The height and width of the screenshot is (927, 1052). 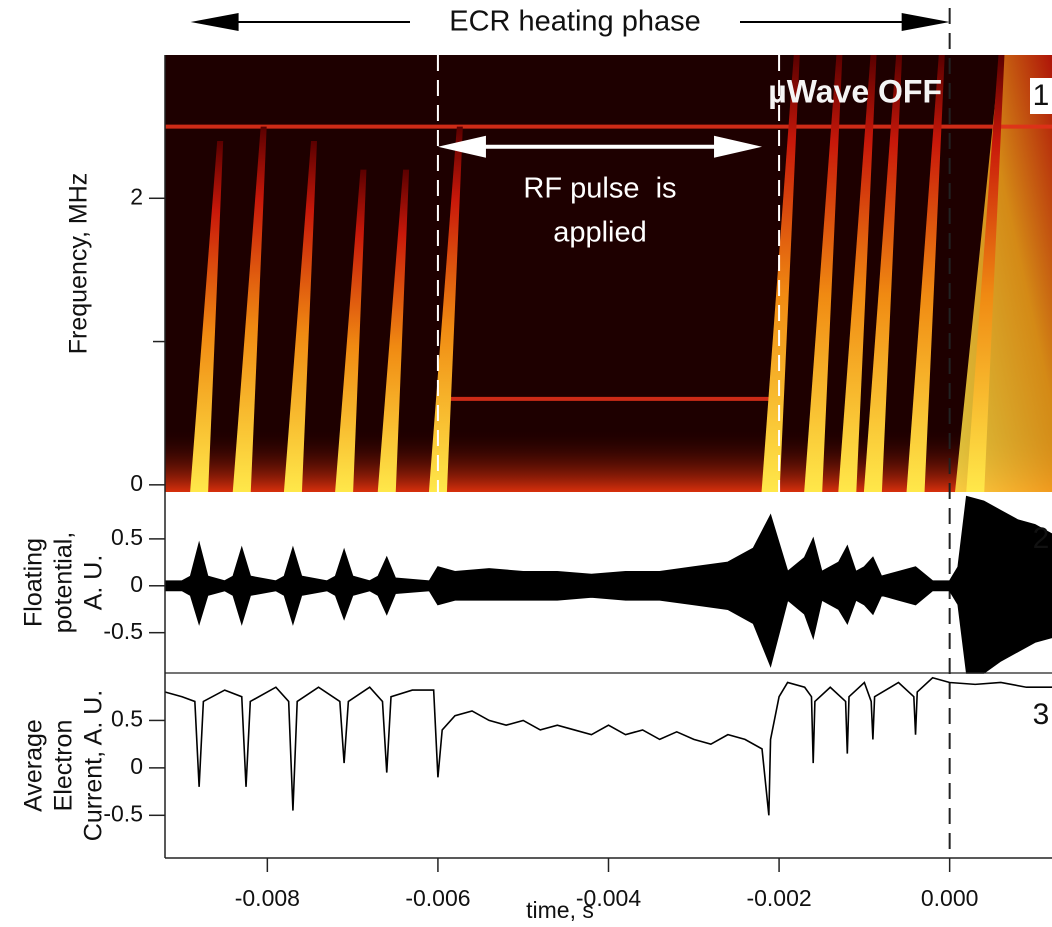 What do you see at coordinates (1041, 538) in the screenshot?
I see `panel-number: 2` at bounding box center [1041, 538].